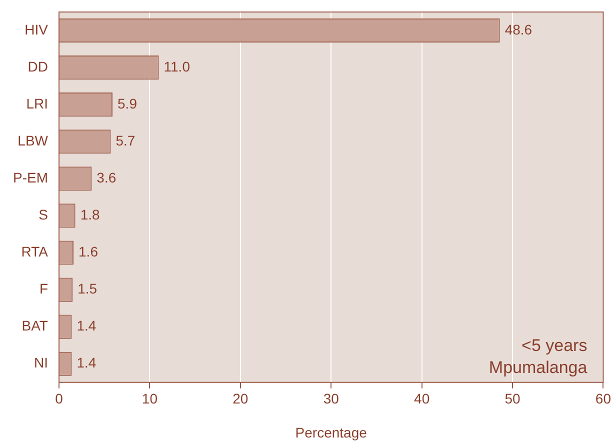  What do you see at coordinates (33, 140) in the screenshot?
I see `y-tick-label: LBW` at bounding box center [33, 140].